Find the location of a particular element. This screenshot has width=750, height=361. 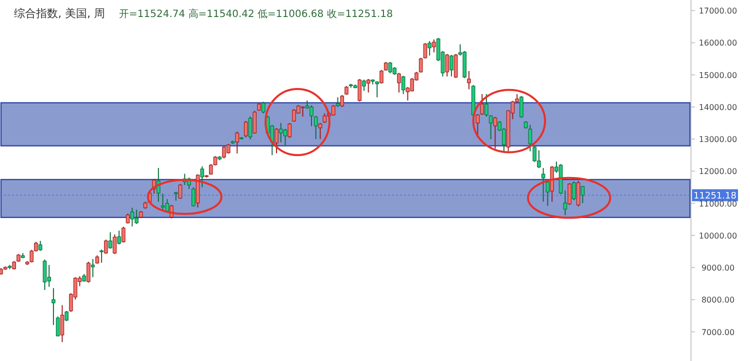

y-tick-label: 8000.00 is located at coordinates (718, 300).